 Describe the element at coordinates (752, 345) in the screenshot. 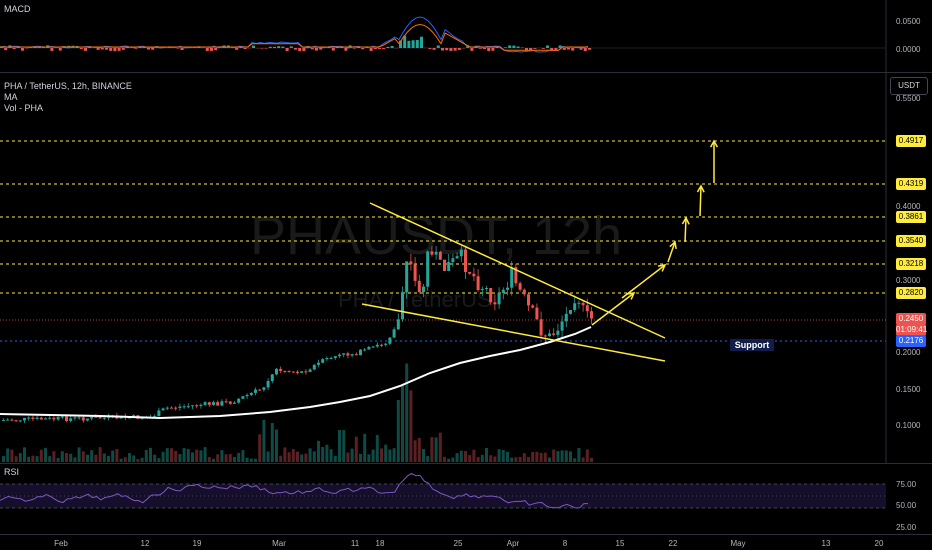

I see `support-label: Support` at that location.